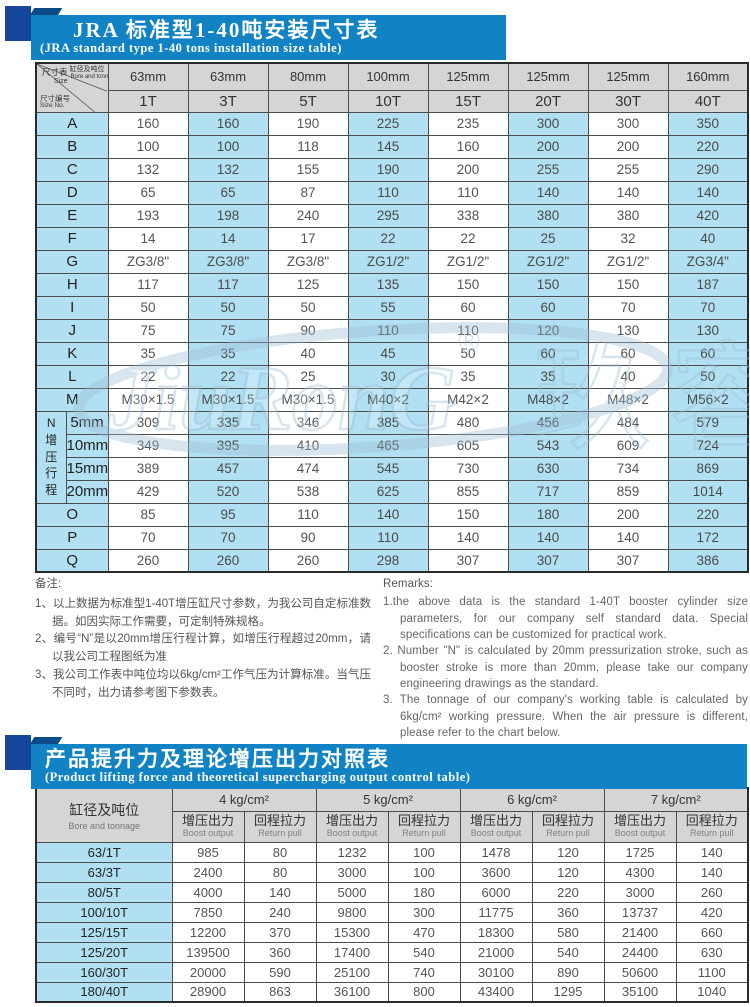 The height and width of the screenshot is (1007, 750). I want to click on bore-tonnage-cell: 80/5T, so click(104, 892).